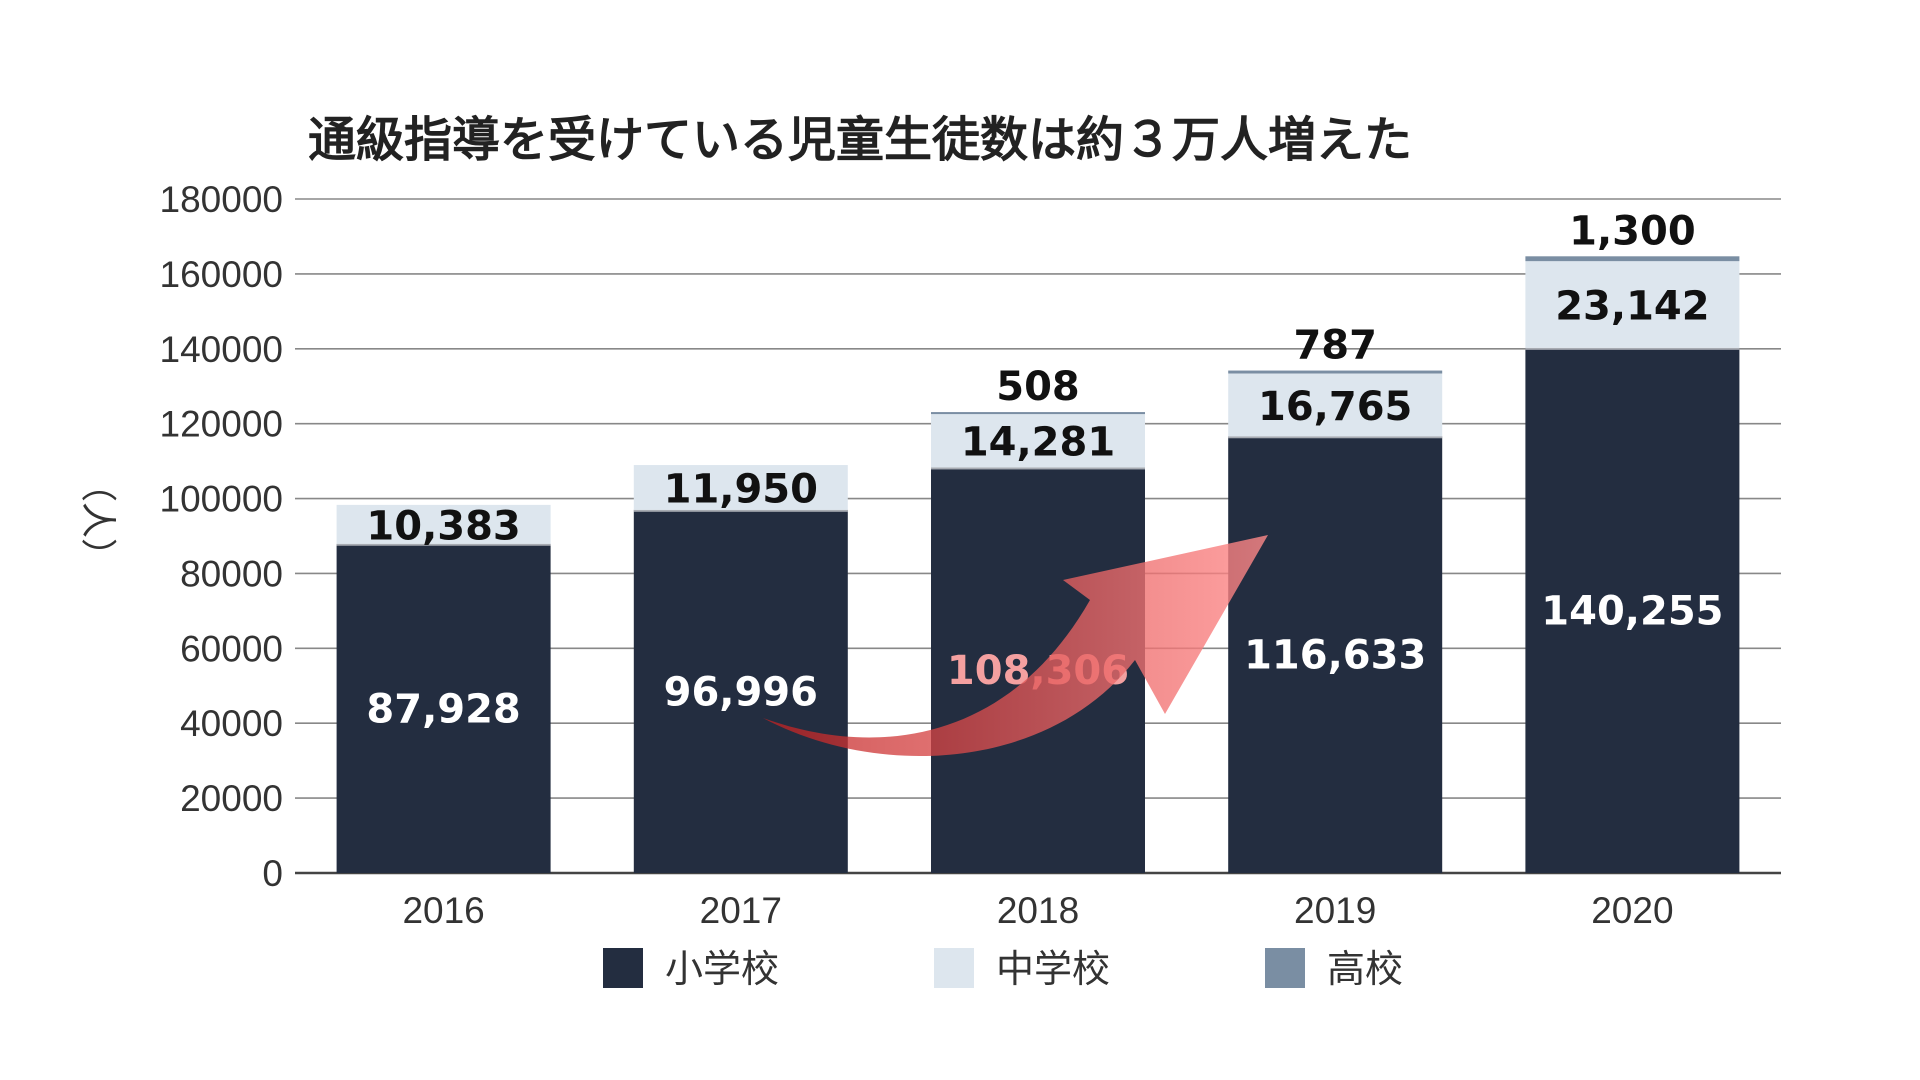  I want to click on data-label: 140,255, so click(1632, 611).